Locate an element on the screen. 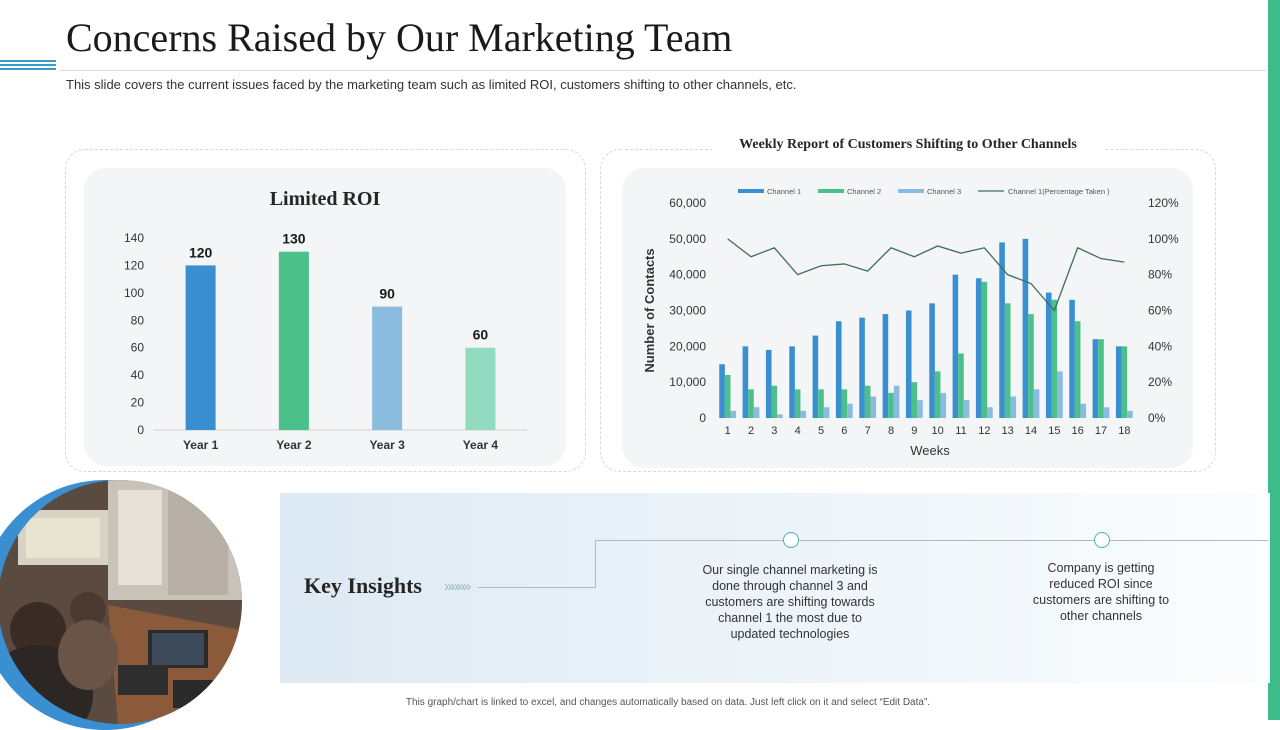  weekly-x-tick-label: 8 is located at coordinates (891, 431).